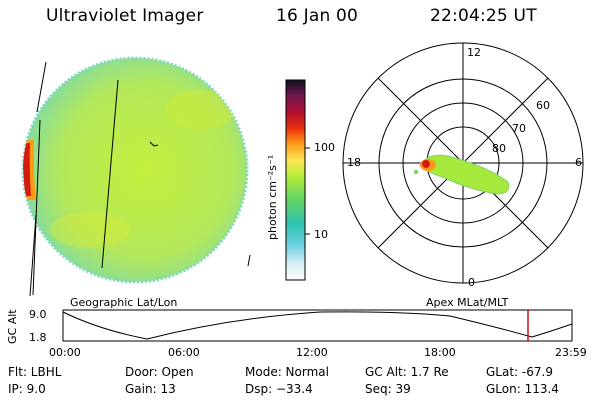 Image resolution: width=600 pixels, height=400 pixels. Describe the element at coordinates (571, 352) in the screenshot. I see `timeline-x-tick-4: 23:59` at that location.